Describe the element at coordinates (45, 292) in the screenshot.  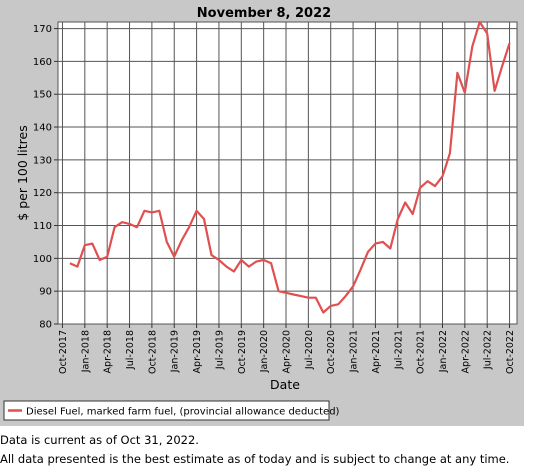
I see `y-tick-label: 90` at that location.